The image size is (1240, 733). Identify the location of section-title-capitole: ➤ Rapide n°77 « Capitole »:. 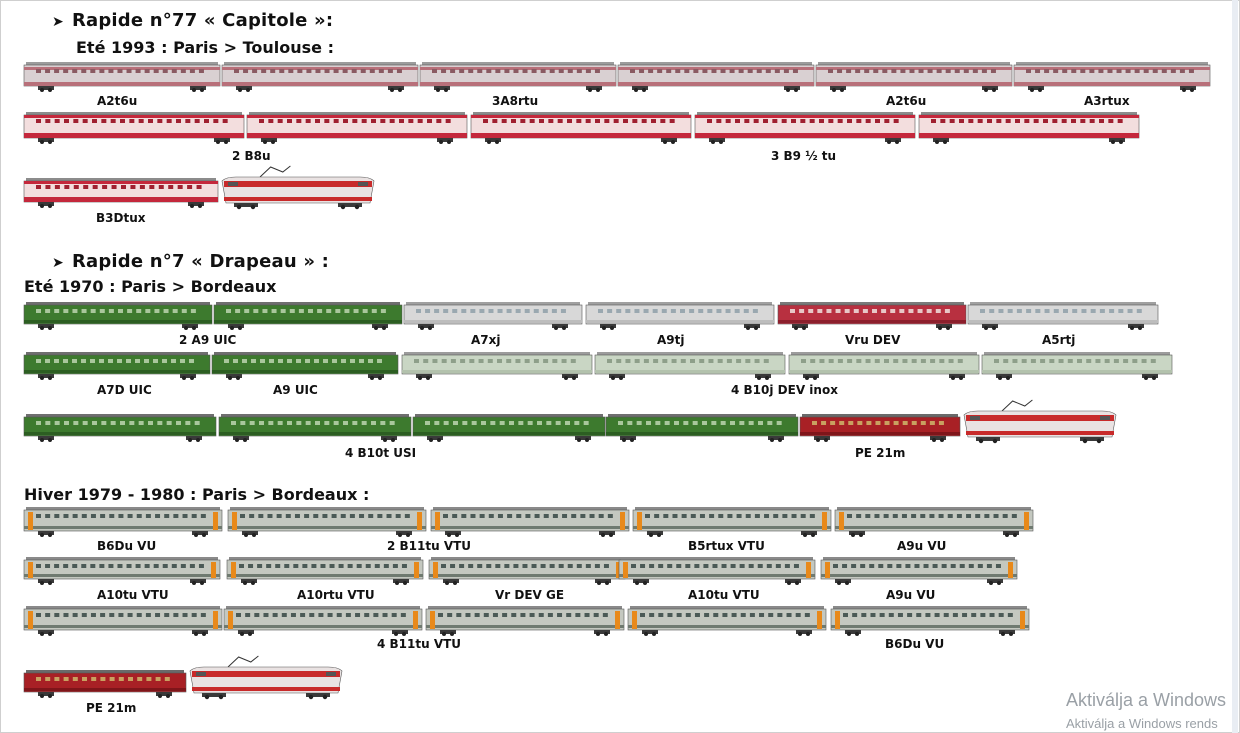
(192, 20).